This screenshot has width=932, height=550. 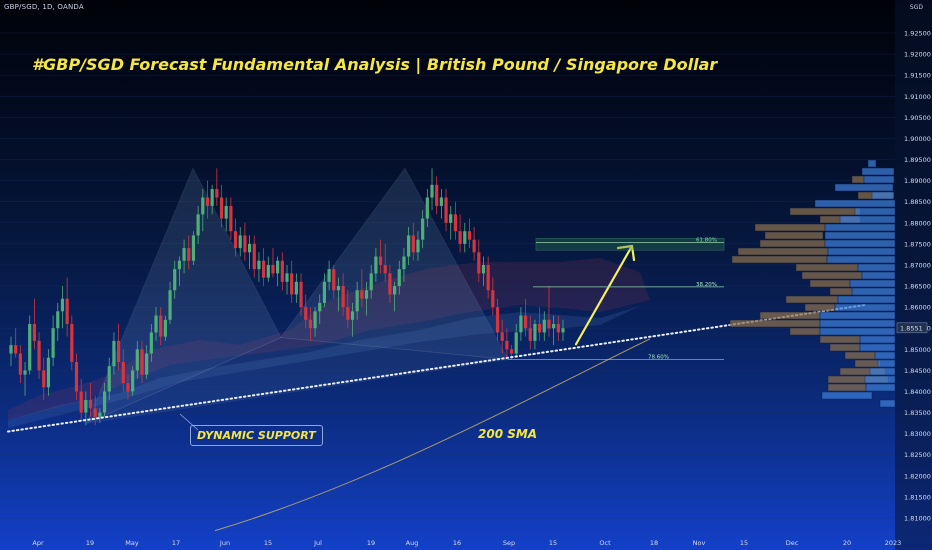 I want to click on price-tick: 1.87000, so click(x=917, y=265).